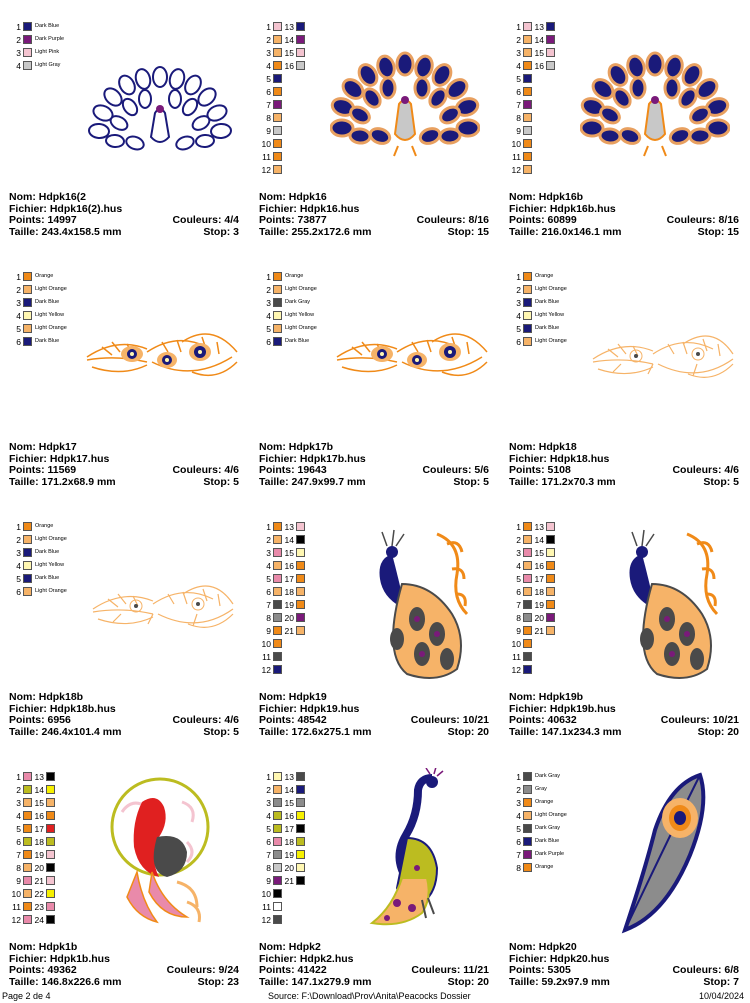 The width and height of the screenshot is (750, 1003). I want to click on palette-row: 4 Light Gray, so click(36, 65).